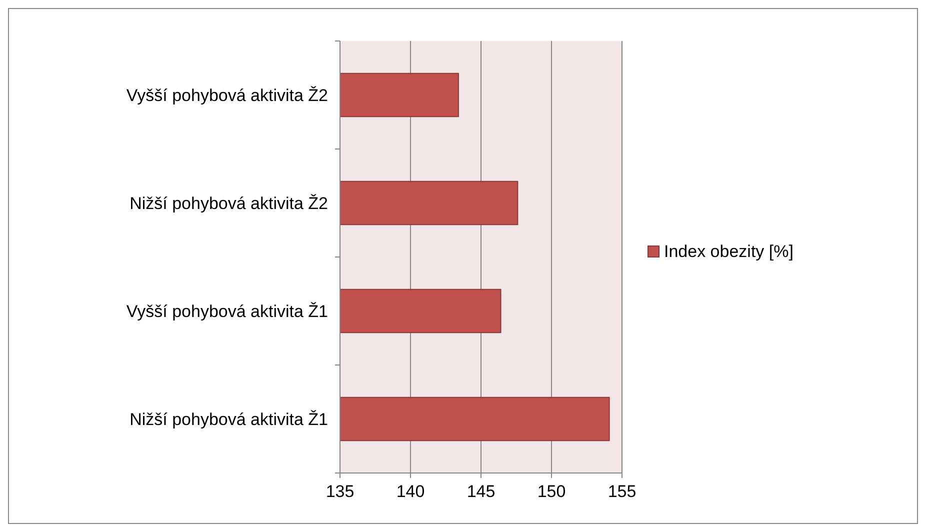  Describe the element at coordinates (481, 491) in the screenshot. I see `x-tick-label: 145` at that location.